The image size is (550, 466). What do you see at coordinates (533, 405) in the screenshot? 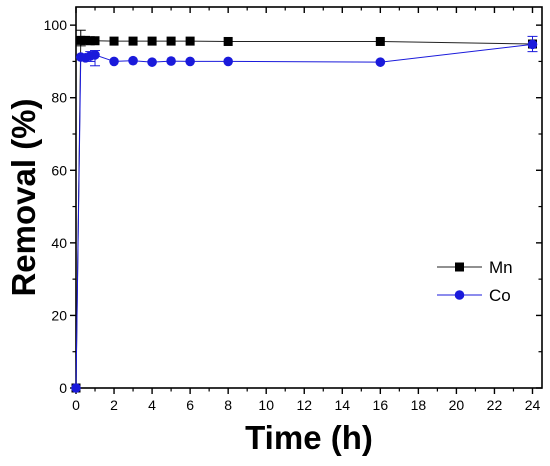
I see `x-tick-label: 24` at bounding box center [533, 405].